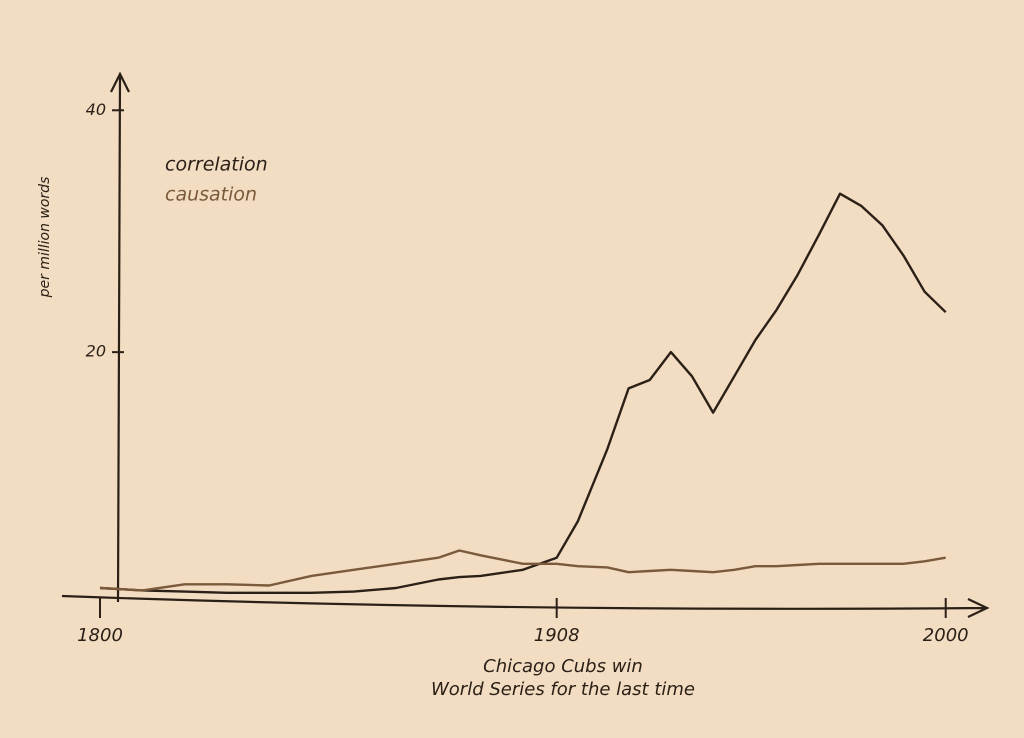 The image size is (1024, 738). Describe the element at coordinates (563, 666) in the screenshot. I see `annotation: Chicago Cubs win` at that location.